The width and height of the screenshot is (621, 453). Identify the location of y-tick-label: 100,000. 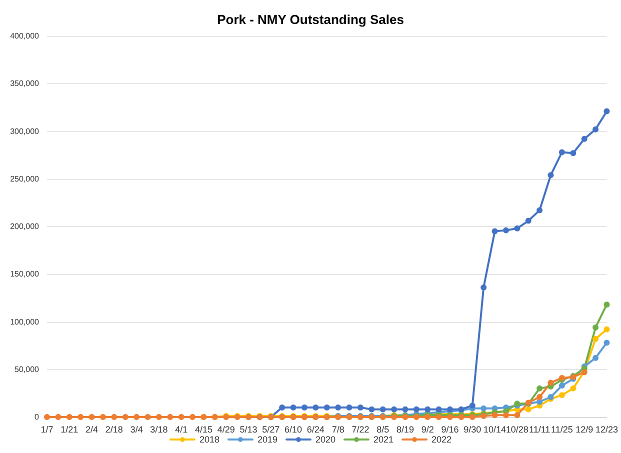
(25, 321).